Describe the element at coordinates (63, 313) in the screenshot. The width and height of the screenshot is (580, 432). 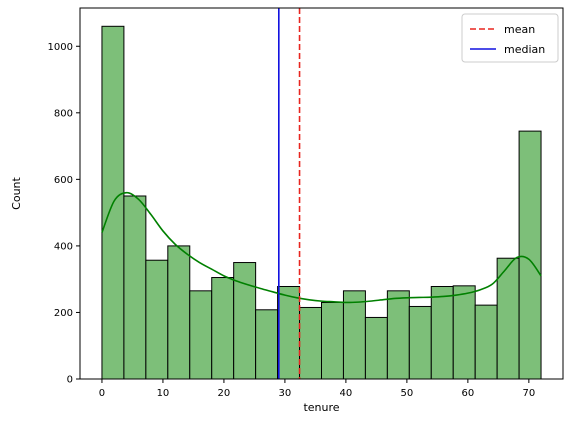
I see `y-tick-label: 200` at that location.